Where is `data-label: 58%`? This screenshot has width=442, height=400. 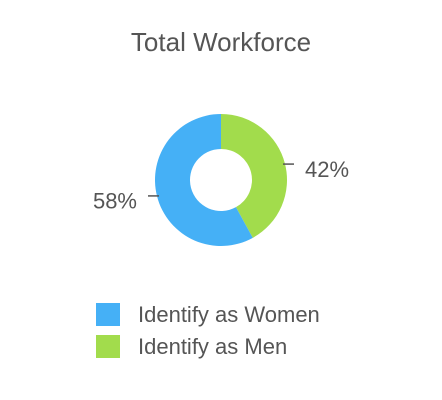
data-label: 58% is located at coordinates (115, 201).